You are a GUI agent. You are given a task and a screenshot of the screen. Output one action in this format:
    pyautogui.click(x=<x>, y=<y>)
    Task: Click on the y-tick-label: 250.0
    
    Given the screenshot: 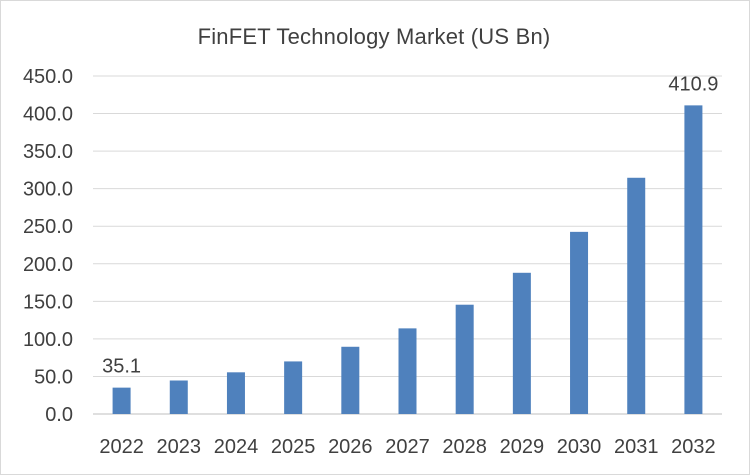 What is the action you would take?
    pyautogui.click(x=48, y=227)
    